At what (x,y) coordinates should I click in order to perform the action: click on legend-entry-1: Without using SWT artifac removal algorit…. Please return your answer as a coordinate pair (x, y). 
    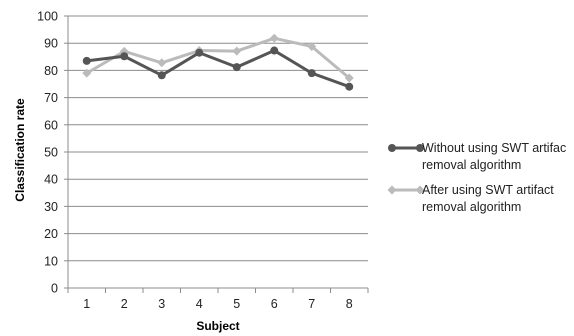
    Looking at the image, I should click on (477, 156).